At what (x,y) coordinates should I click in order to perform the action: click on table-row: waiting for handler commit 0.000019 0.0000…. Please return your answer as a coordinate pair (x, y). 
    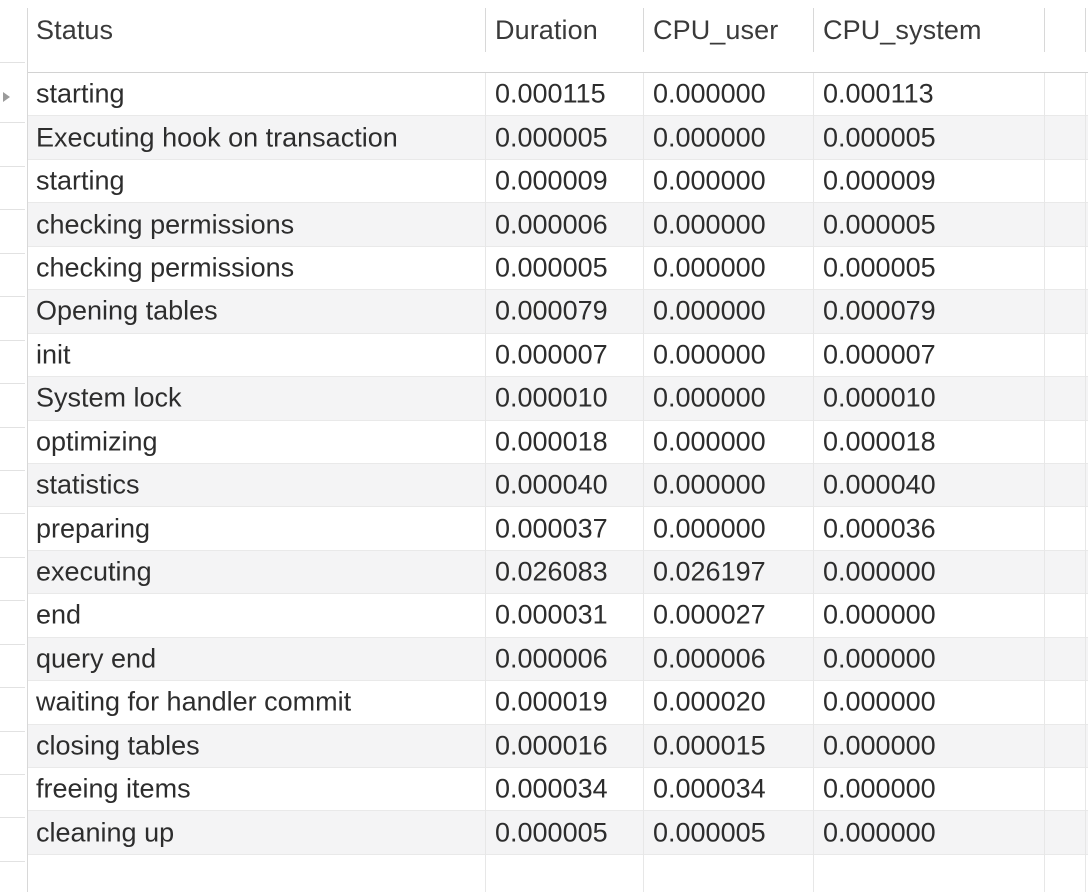
    Looking at the image, I should click on (558, 703).